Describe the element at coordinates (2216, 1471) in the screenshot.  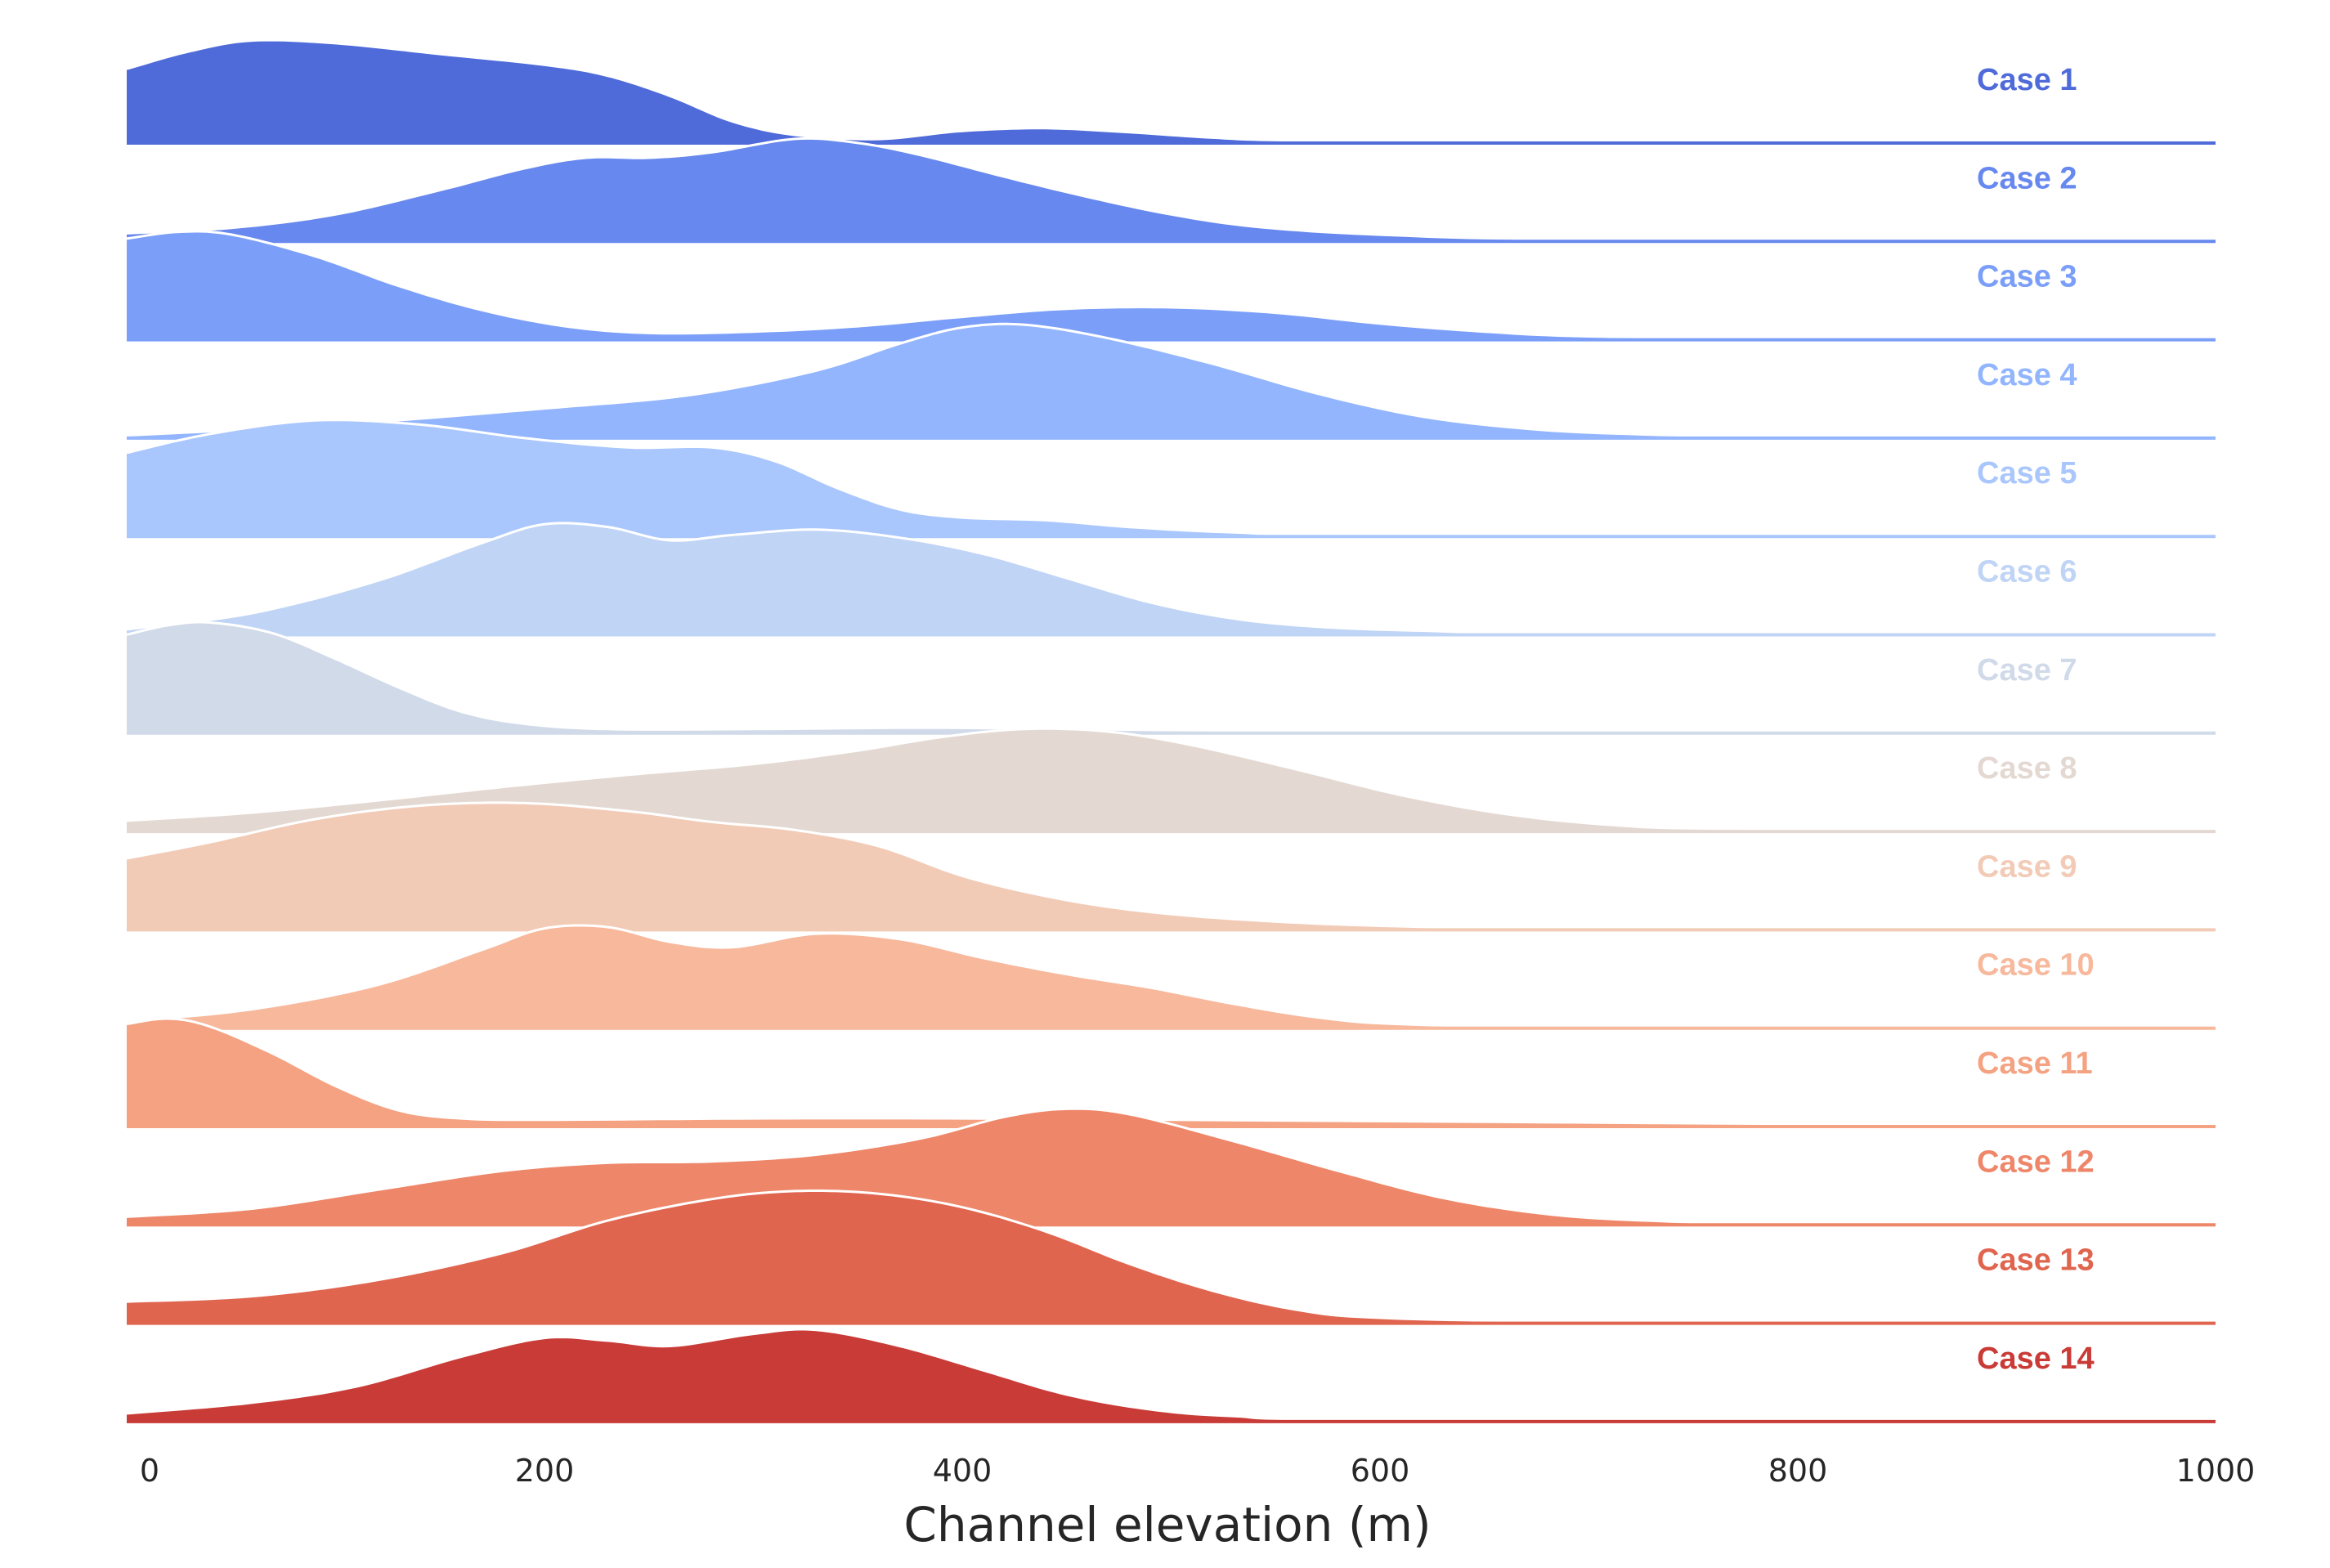
I see `x-tick-label-1000: 1000` at that location.